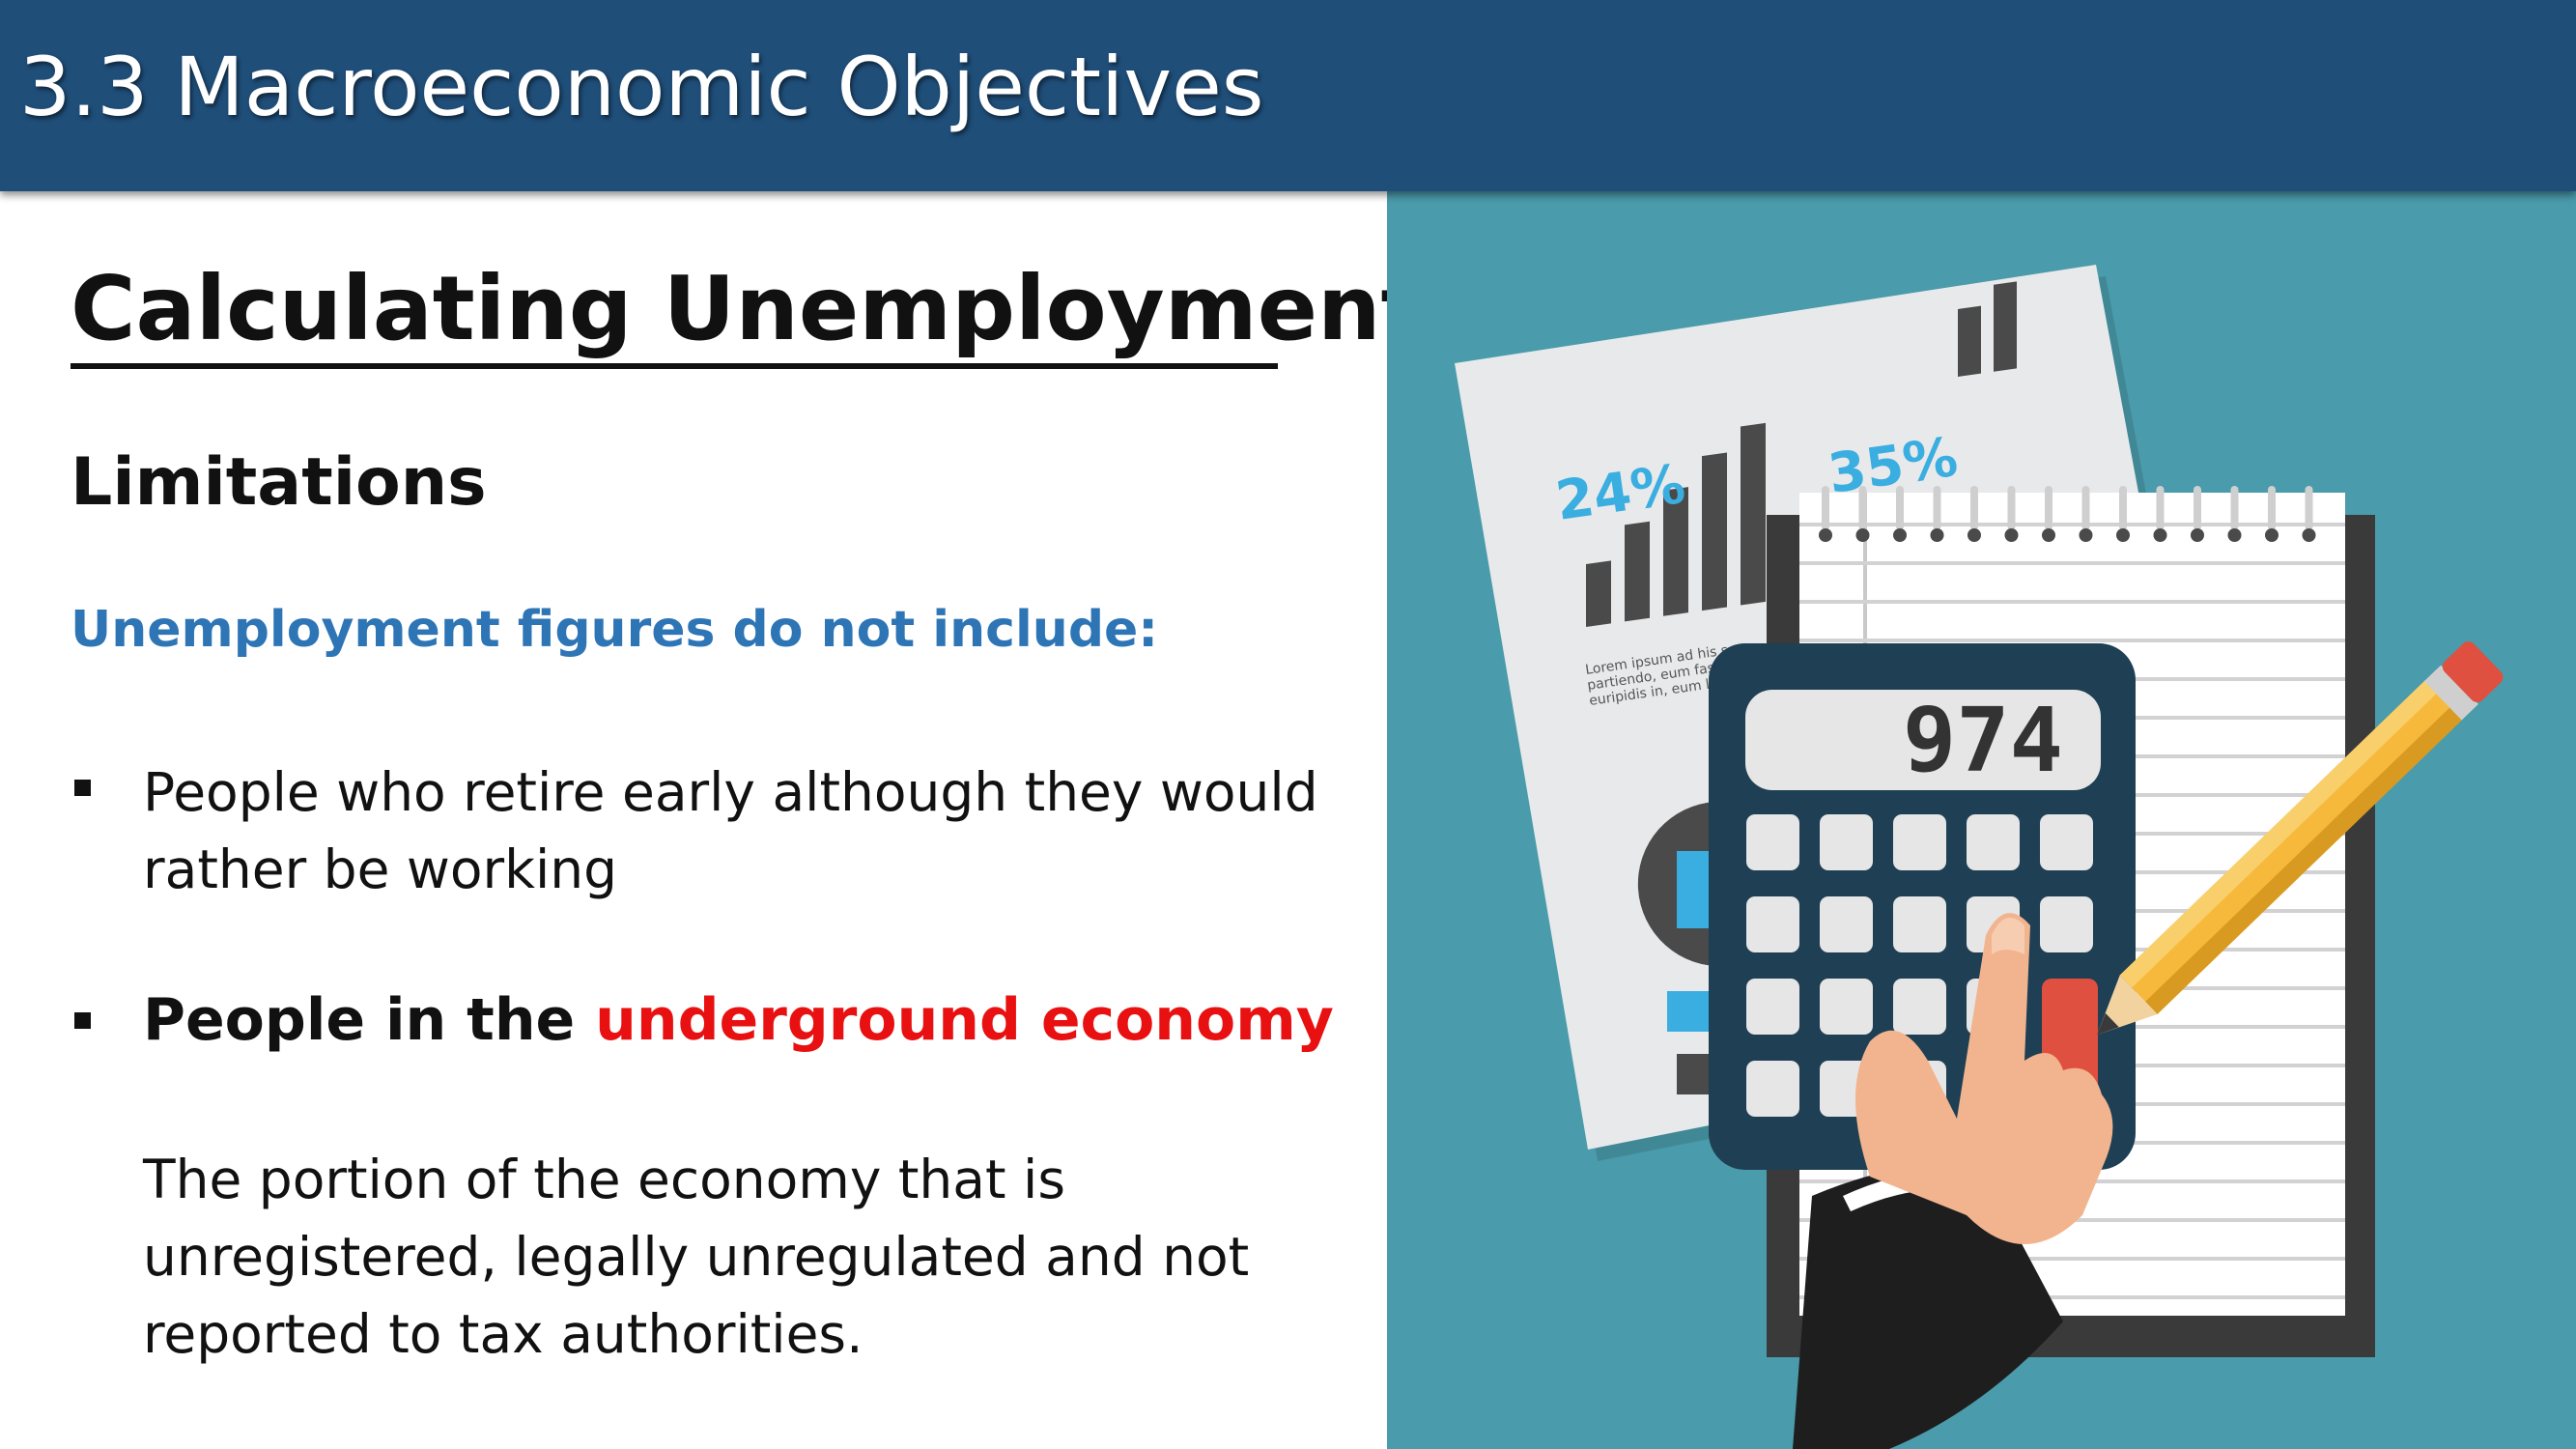 The image size is (2576, 1449). I want to click on subheading: Limitations, so click(279, 482).